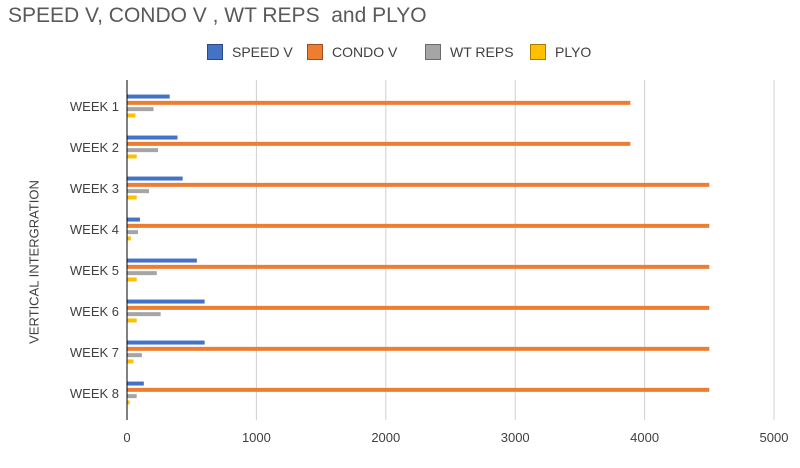 The height and width of the screenshot is (468, 800). What do you see at coordinates (400, 54) in the screenshot?
I see `legend: SPEED V CONDO V WT REPS PLYO` at bounding box center [400, 54].